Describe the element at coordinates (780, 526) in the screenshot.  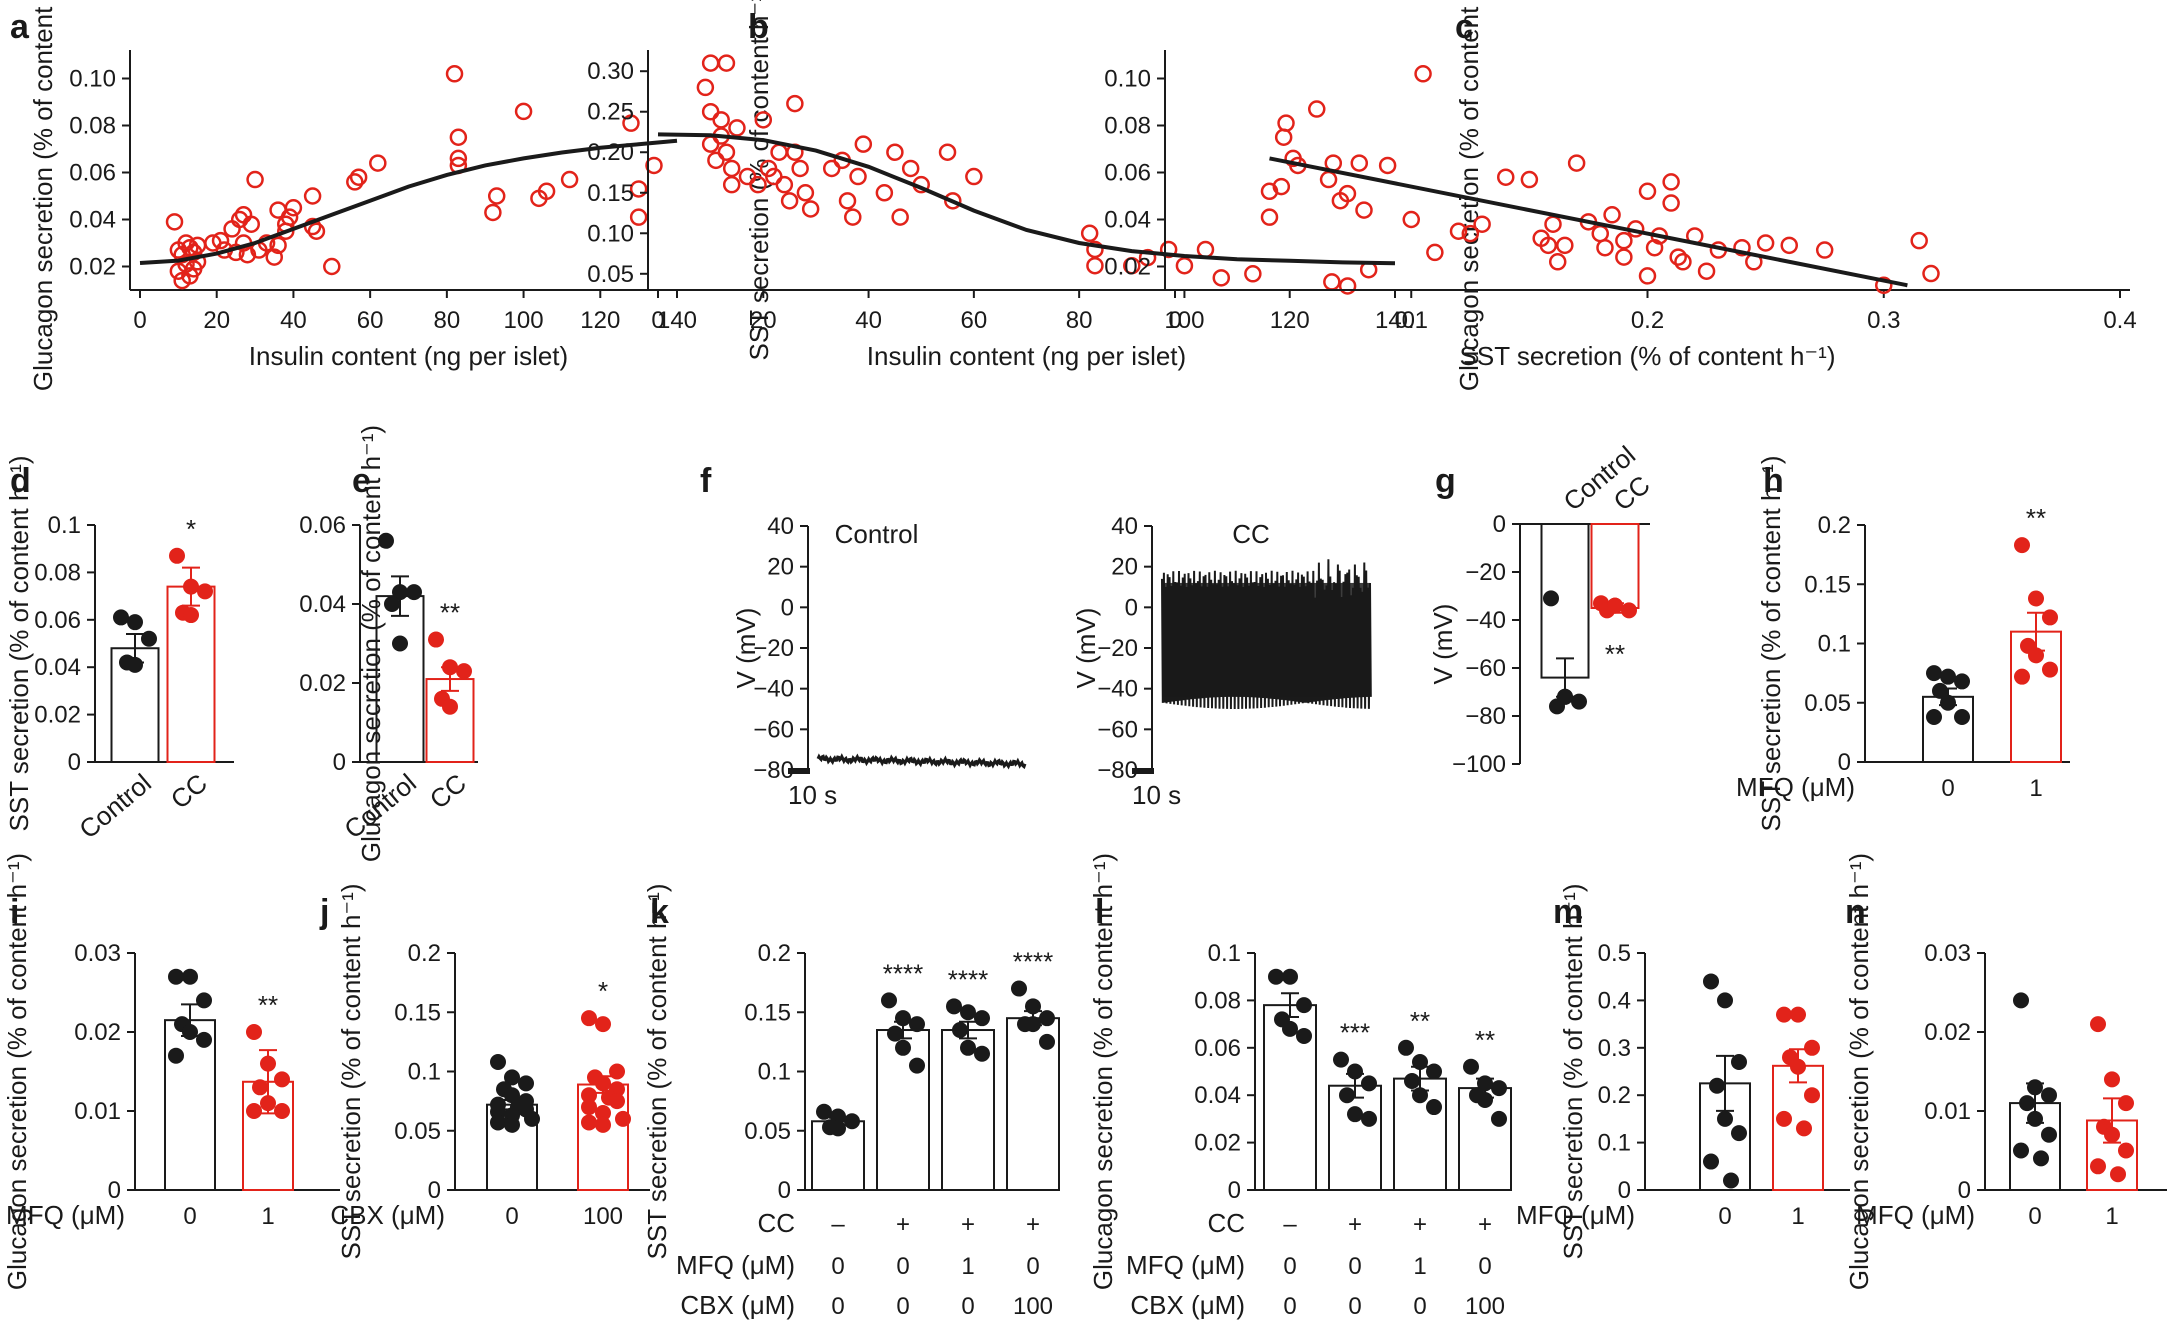
I see `y-tick-label: 40` at that location.